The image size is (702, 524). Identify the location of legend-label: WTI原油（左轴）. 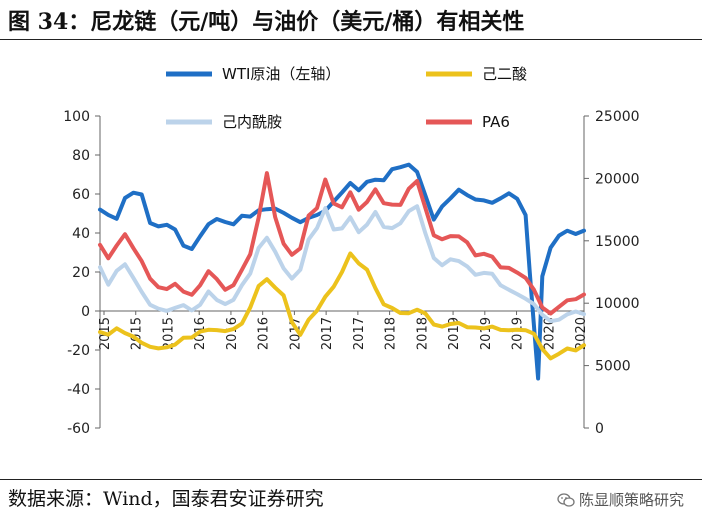
(281, 74).